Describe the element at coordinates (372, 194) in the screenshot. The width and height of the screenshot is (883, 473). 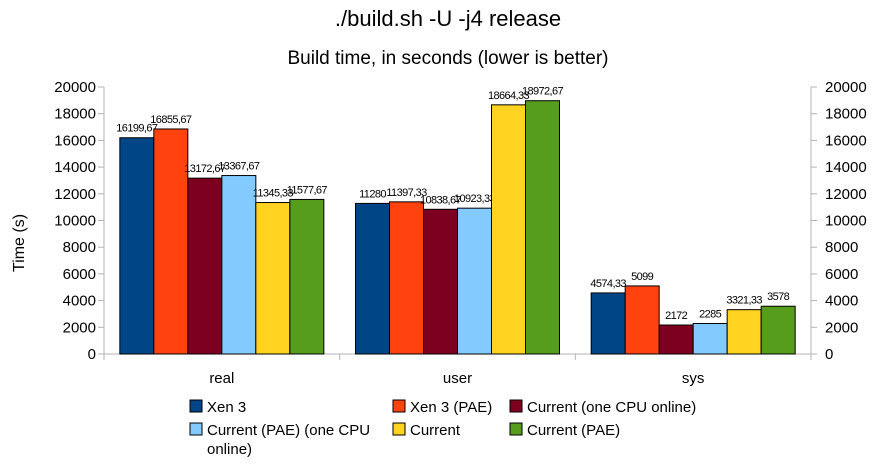
I see `data-label: 11280` at that location.